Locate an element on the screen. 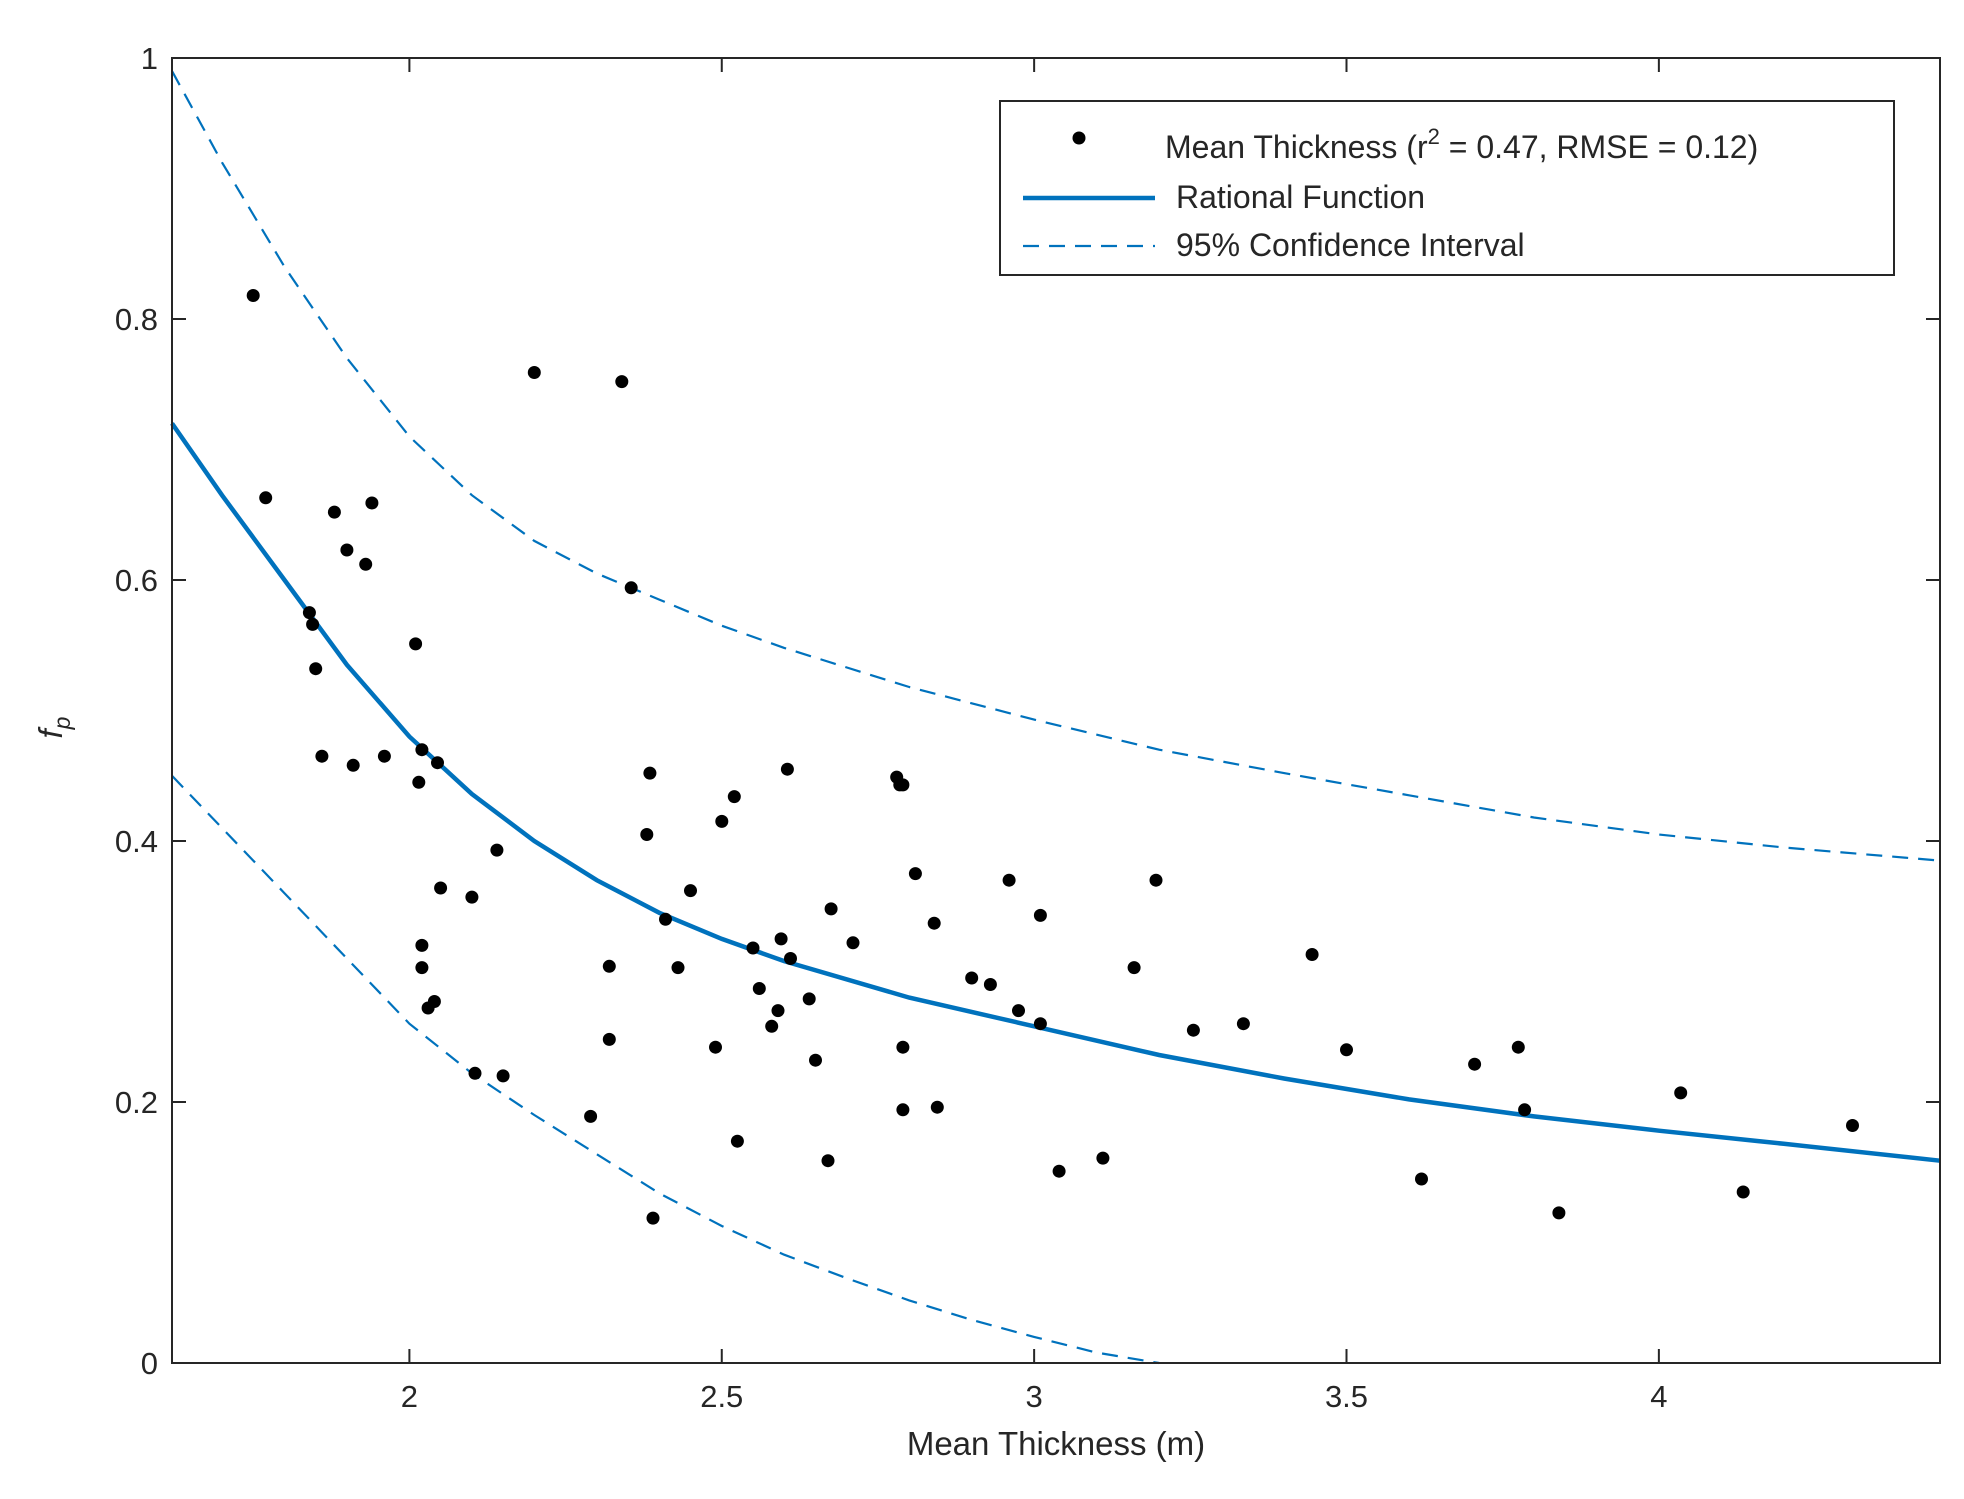  x-tick-label: 3.5 is located at coordinates (1346, 1396).